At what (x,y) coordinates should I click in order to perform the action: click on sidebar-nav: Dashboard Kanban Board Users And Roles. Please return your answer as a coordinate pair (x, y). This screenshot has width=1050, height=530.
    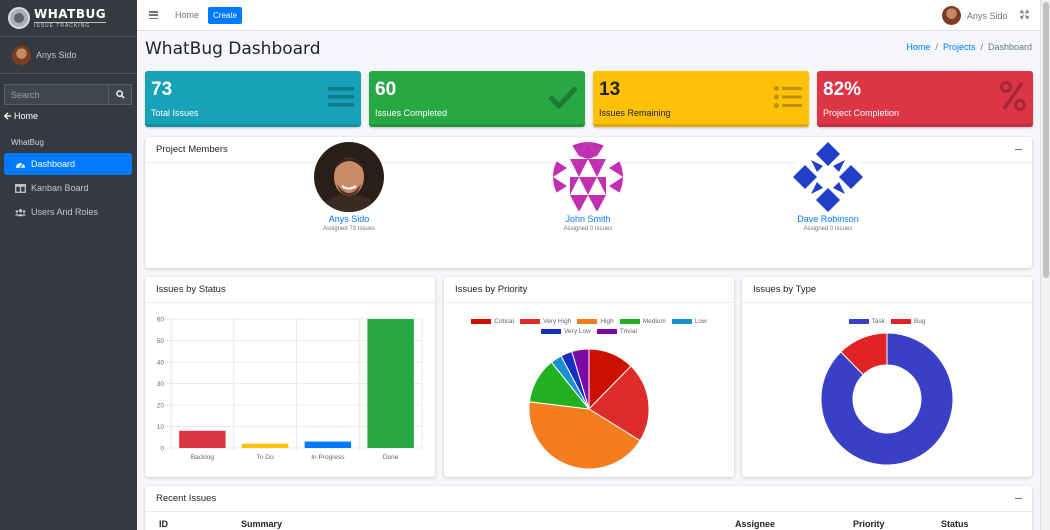
    Looking at the image, I should click on (68, 188).